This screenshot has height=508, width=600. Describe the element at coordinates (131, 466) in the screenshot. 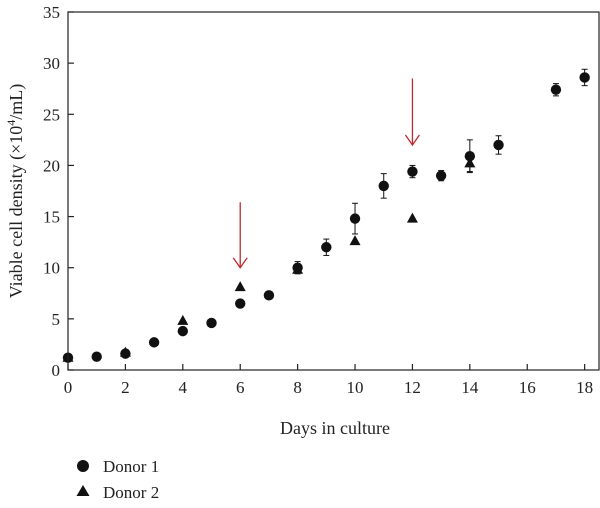

I see `legend-label-donor-1: Donor 1` at that location.